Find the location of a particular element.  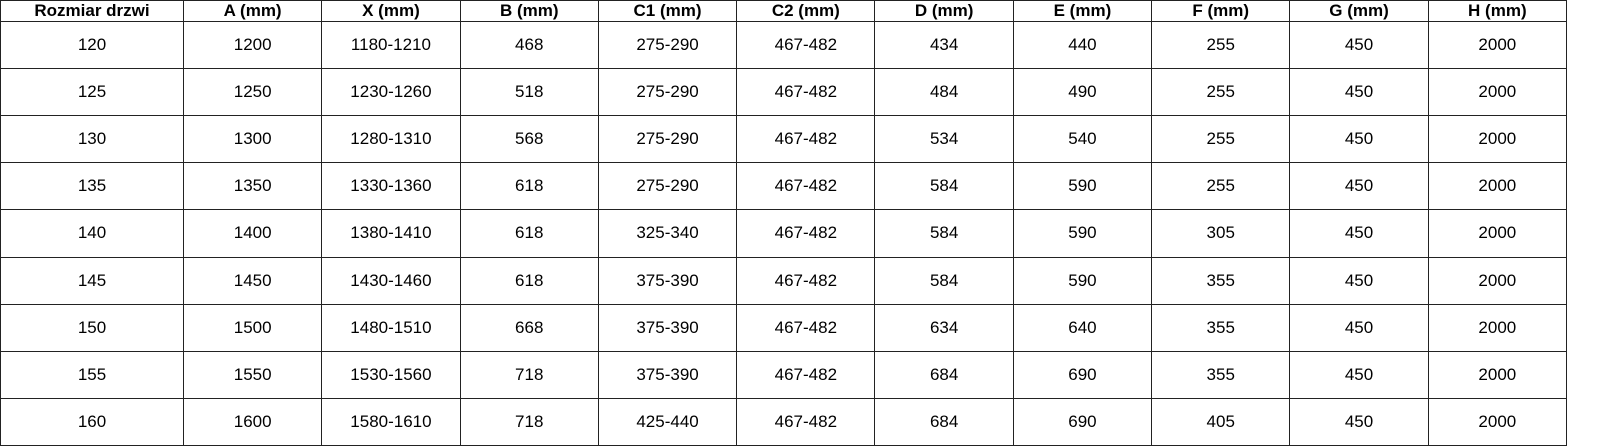

table-cell: 135 is located at coordinates (92, 186).